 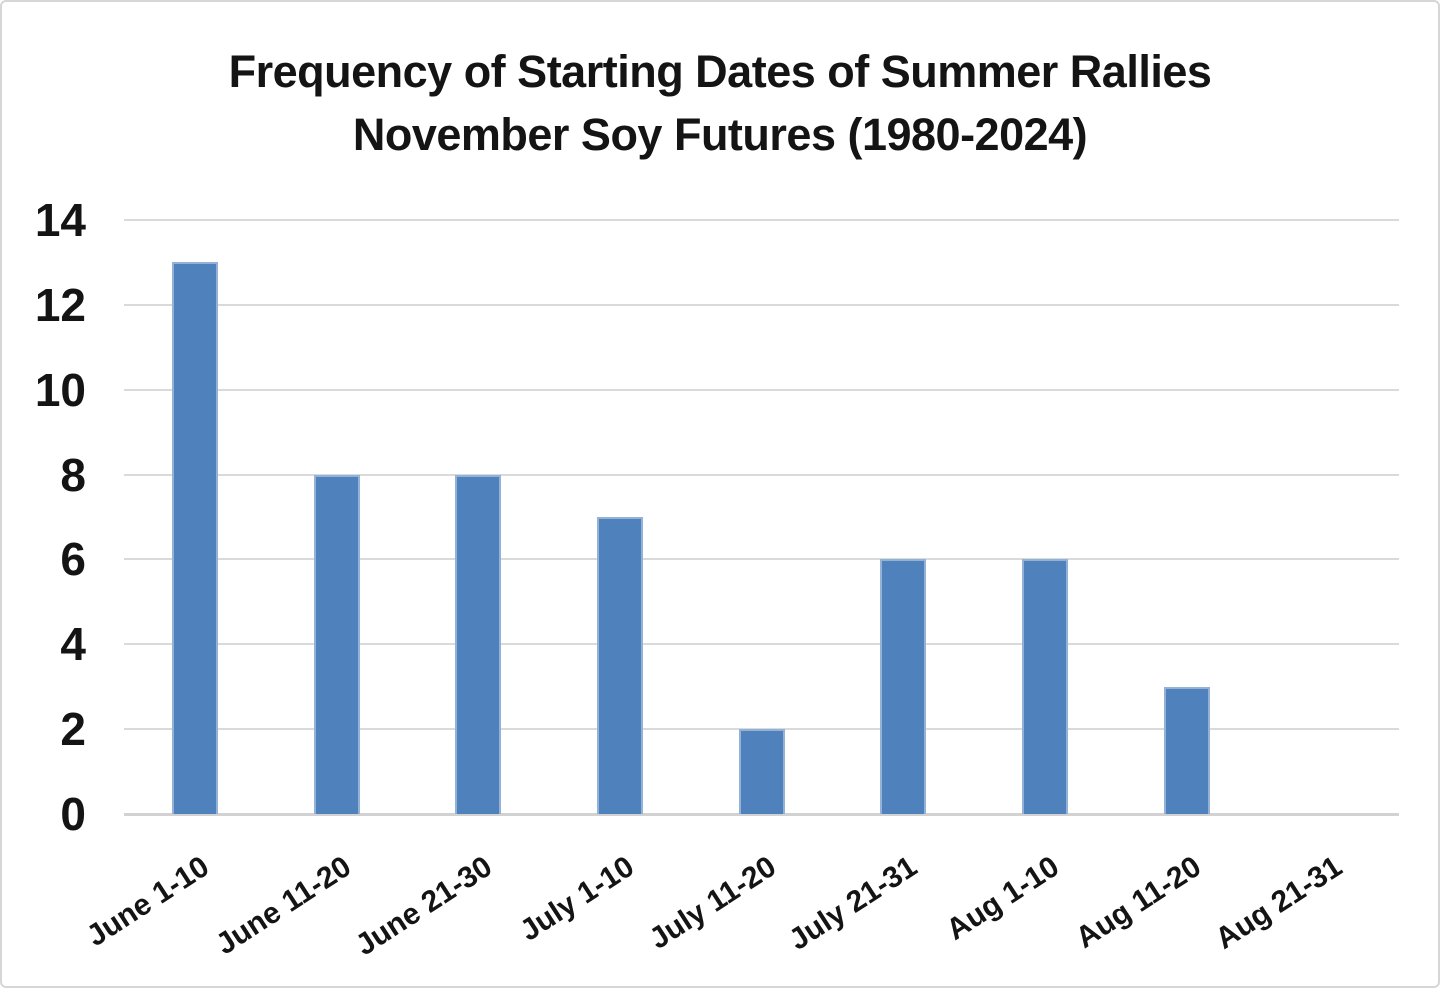 What do you see at coordinates (73, 814) in the screenshot?
I see `y-tick-label: 0` at bounding box center [73, 814].